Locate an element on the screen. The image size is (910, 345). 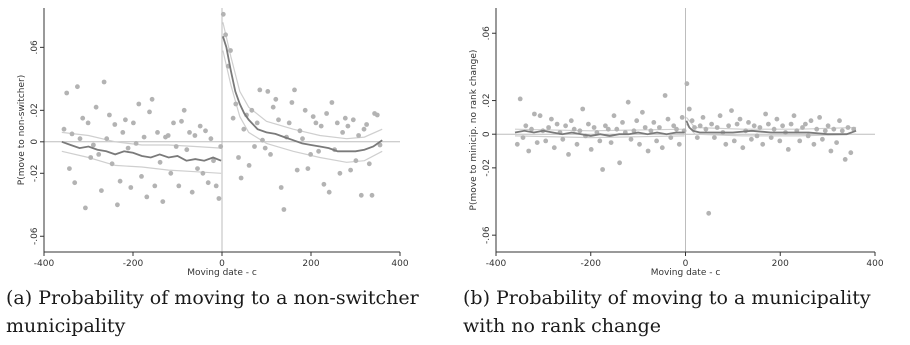
b-ytick-label-2: 0 is located at coordinates (487, 134).